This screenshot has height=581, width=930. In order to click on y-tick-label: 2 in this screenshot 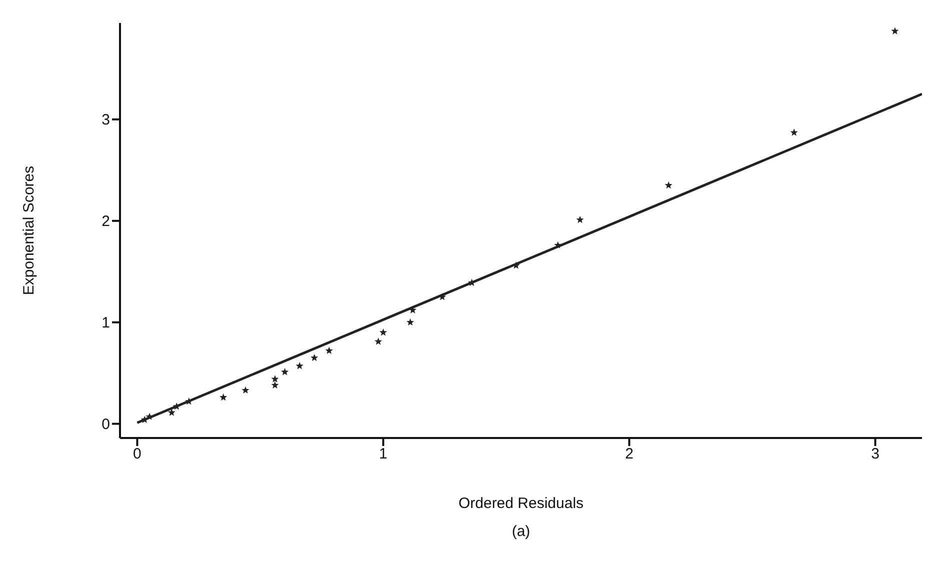, I will do `click(106, 221)`.